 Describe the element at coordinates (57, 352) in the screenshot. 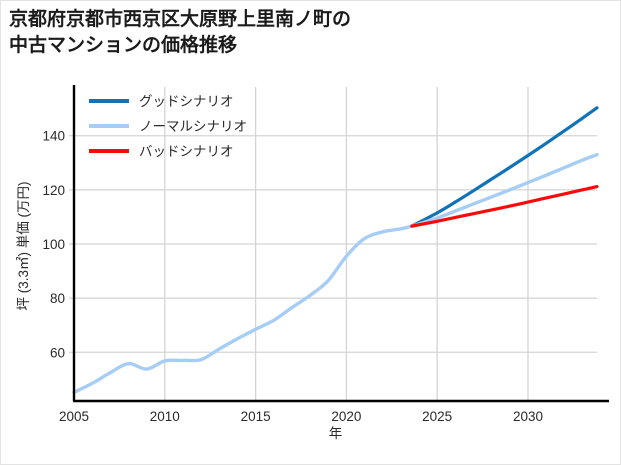

I see `y-tick-label: 60` at that location.